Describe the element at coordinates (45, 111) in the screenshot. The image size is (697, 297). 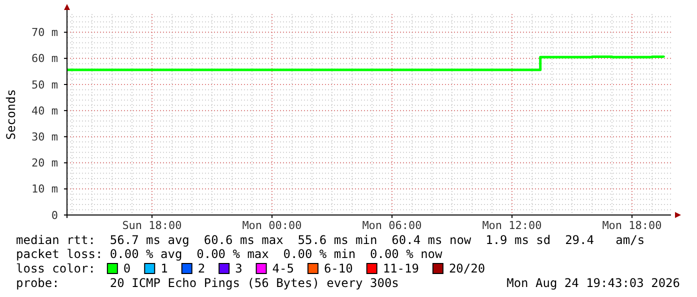
I see `y-tick-label: 40 m` at that location.